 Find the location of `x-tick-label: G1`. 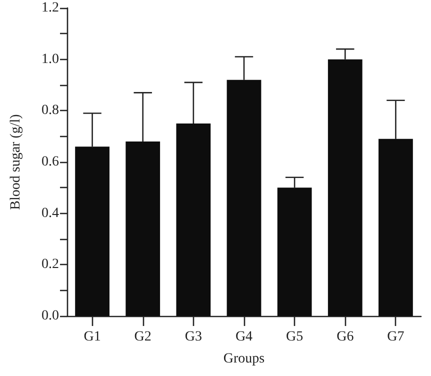

x-tick-label: G1 is located at coordinates (92, 337).